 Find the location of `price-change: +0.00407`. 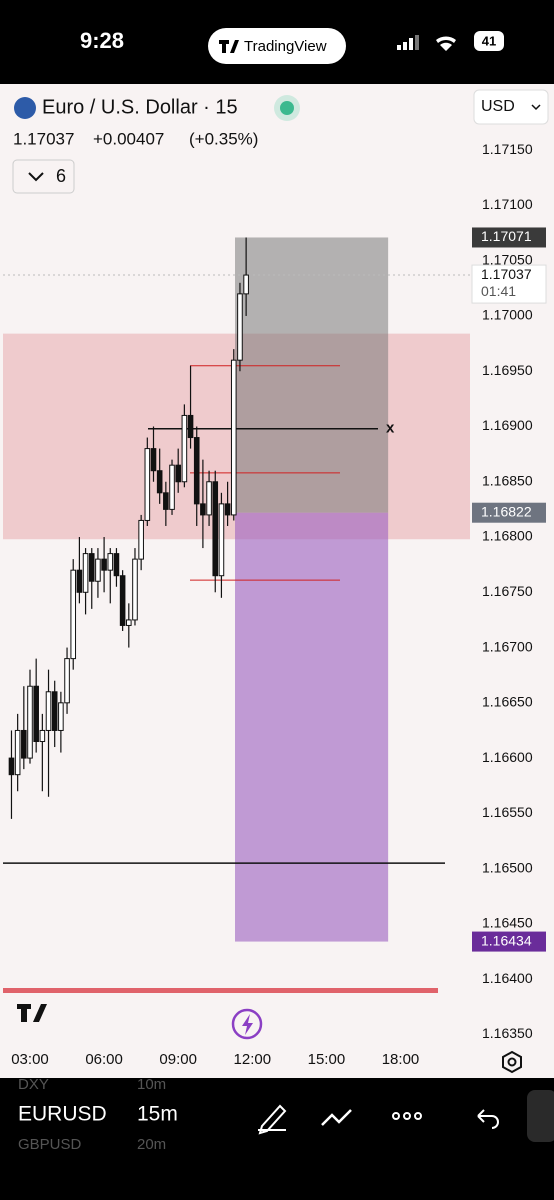

price-change: +0.00407 is located at coordinates (128, 138).